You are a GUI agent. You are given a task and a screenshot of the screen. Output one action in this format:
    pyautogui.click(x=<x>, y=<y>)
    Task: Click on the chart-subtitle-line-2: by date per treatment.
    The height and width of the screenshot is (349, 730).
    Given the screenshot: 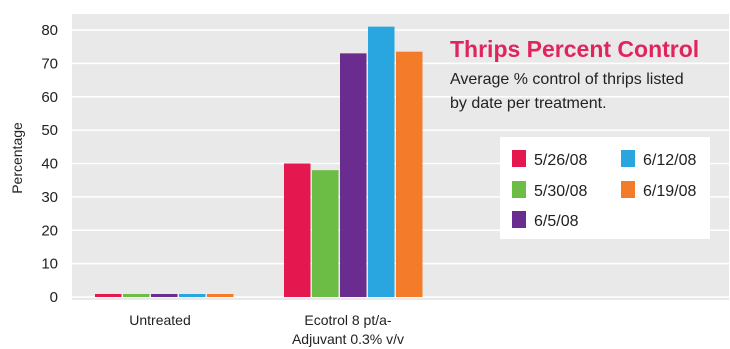 What is the action you would take?
    pyautogui.click(x=528, y=103)
    